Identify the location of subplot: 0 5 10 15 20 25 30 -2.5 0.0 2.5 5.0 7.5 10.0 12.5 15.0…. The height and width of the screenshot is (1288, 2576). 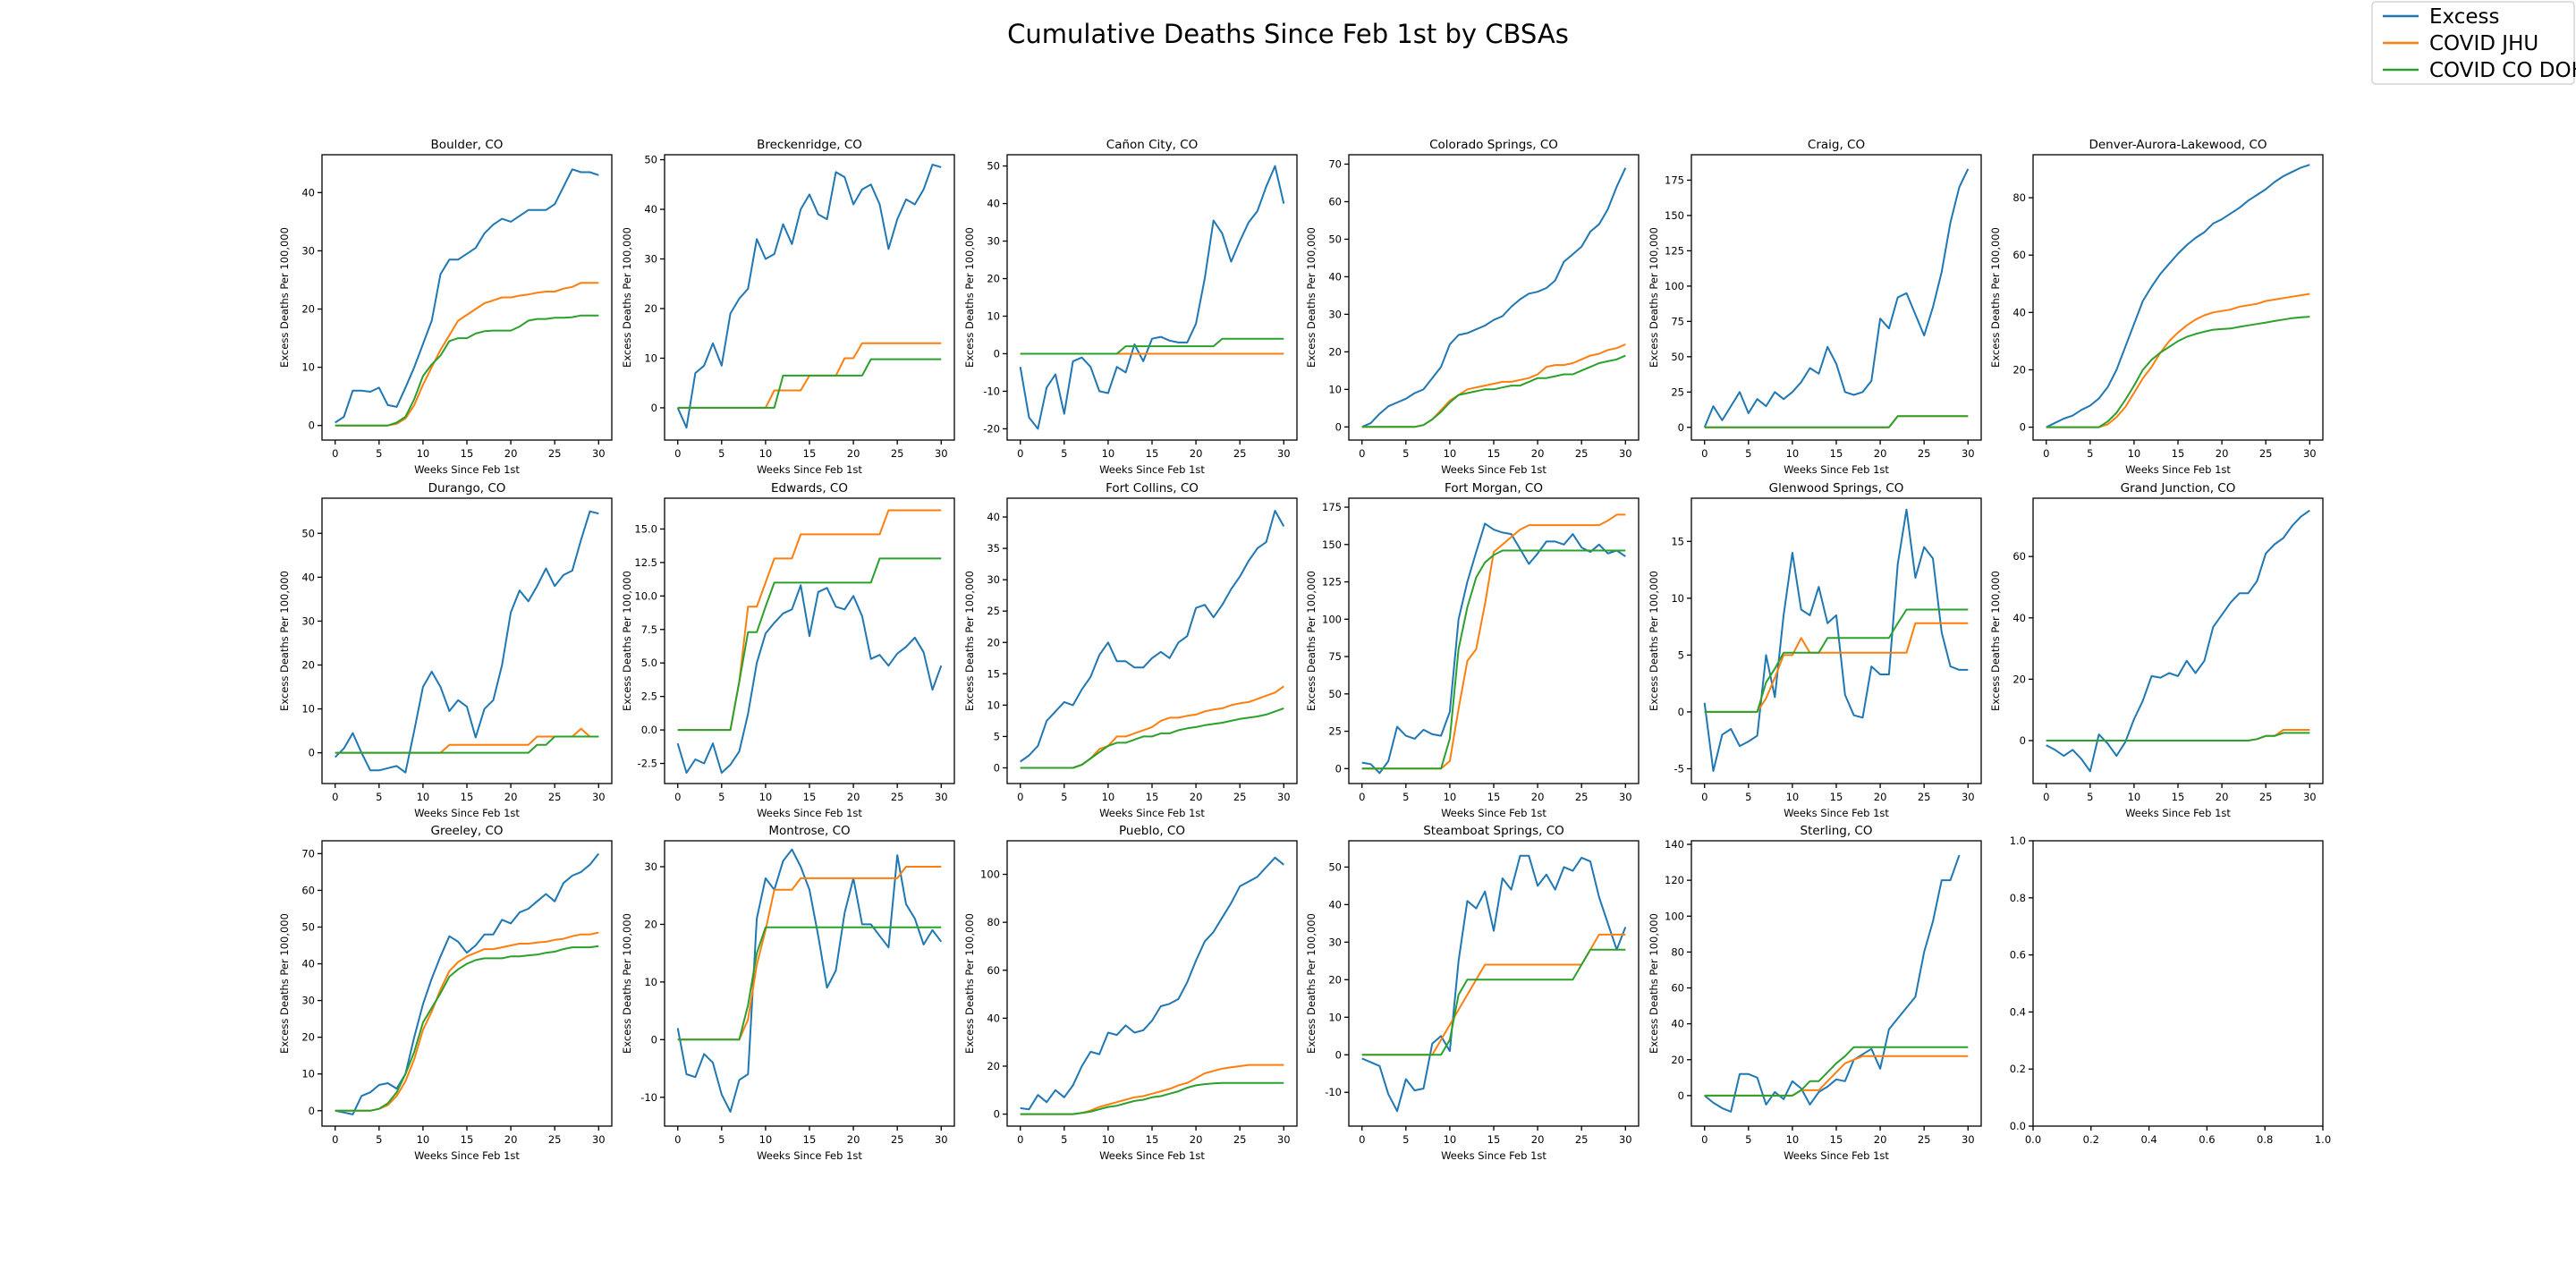
(788, 650).